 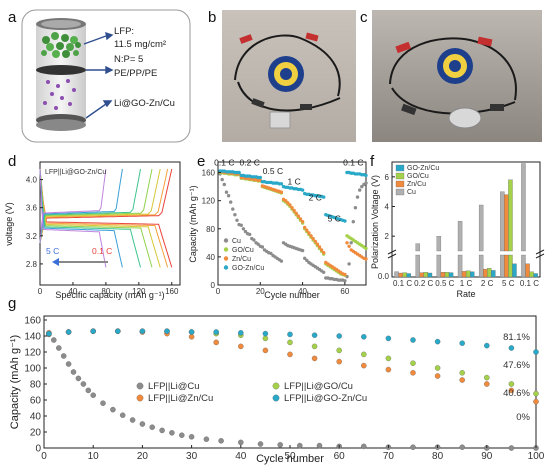 I want to click on panel-label-e: e, so click(x=201, y=161).